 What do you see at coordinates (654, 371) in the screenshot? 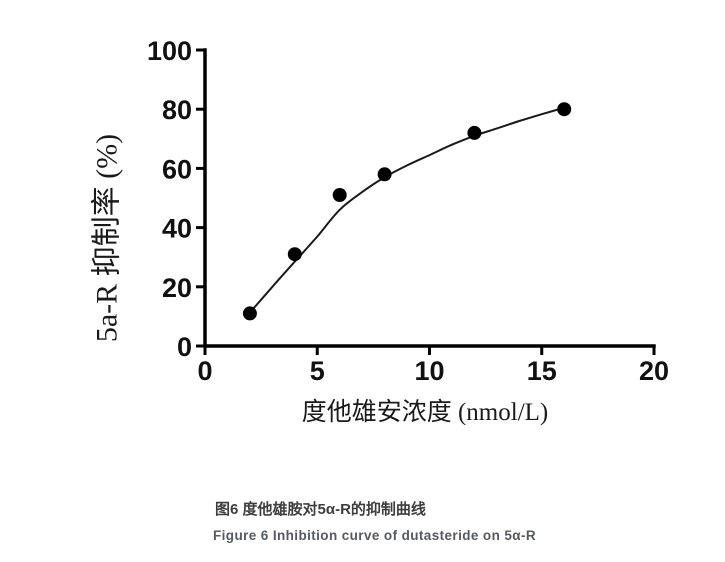
I see `x-tick-label: 20` at bounding box center [654, 371].